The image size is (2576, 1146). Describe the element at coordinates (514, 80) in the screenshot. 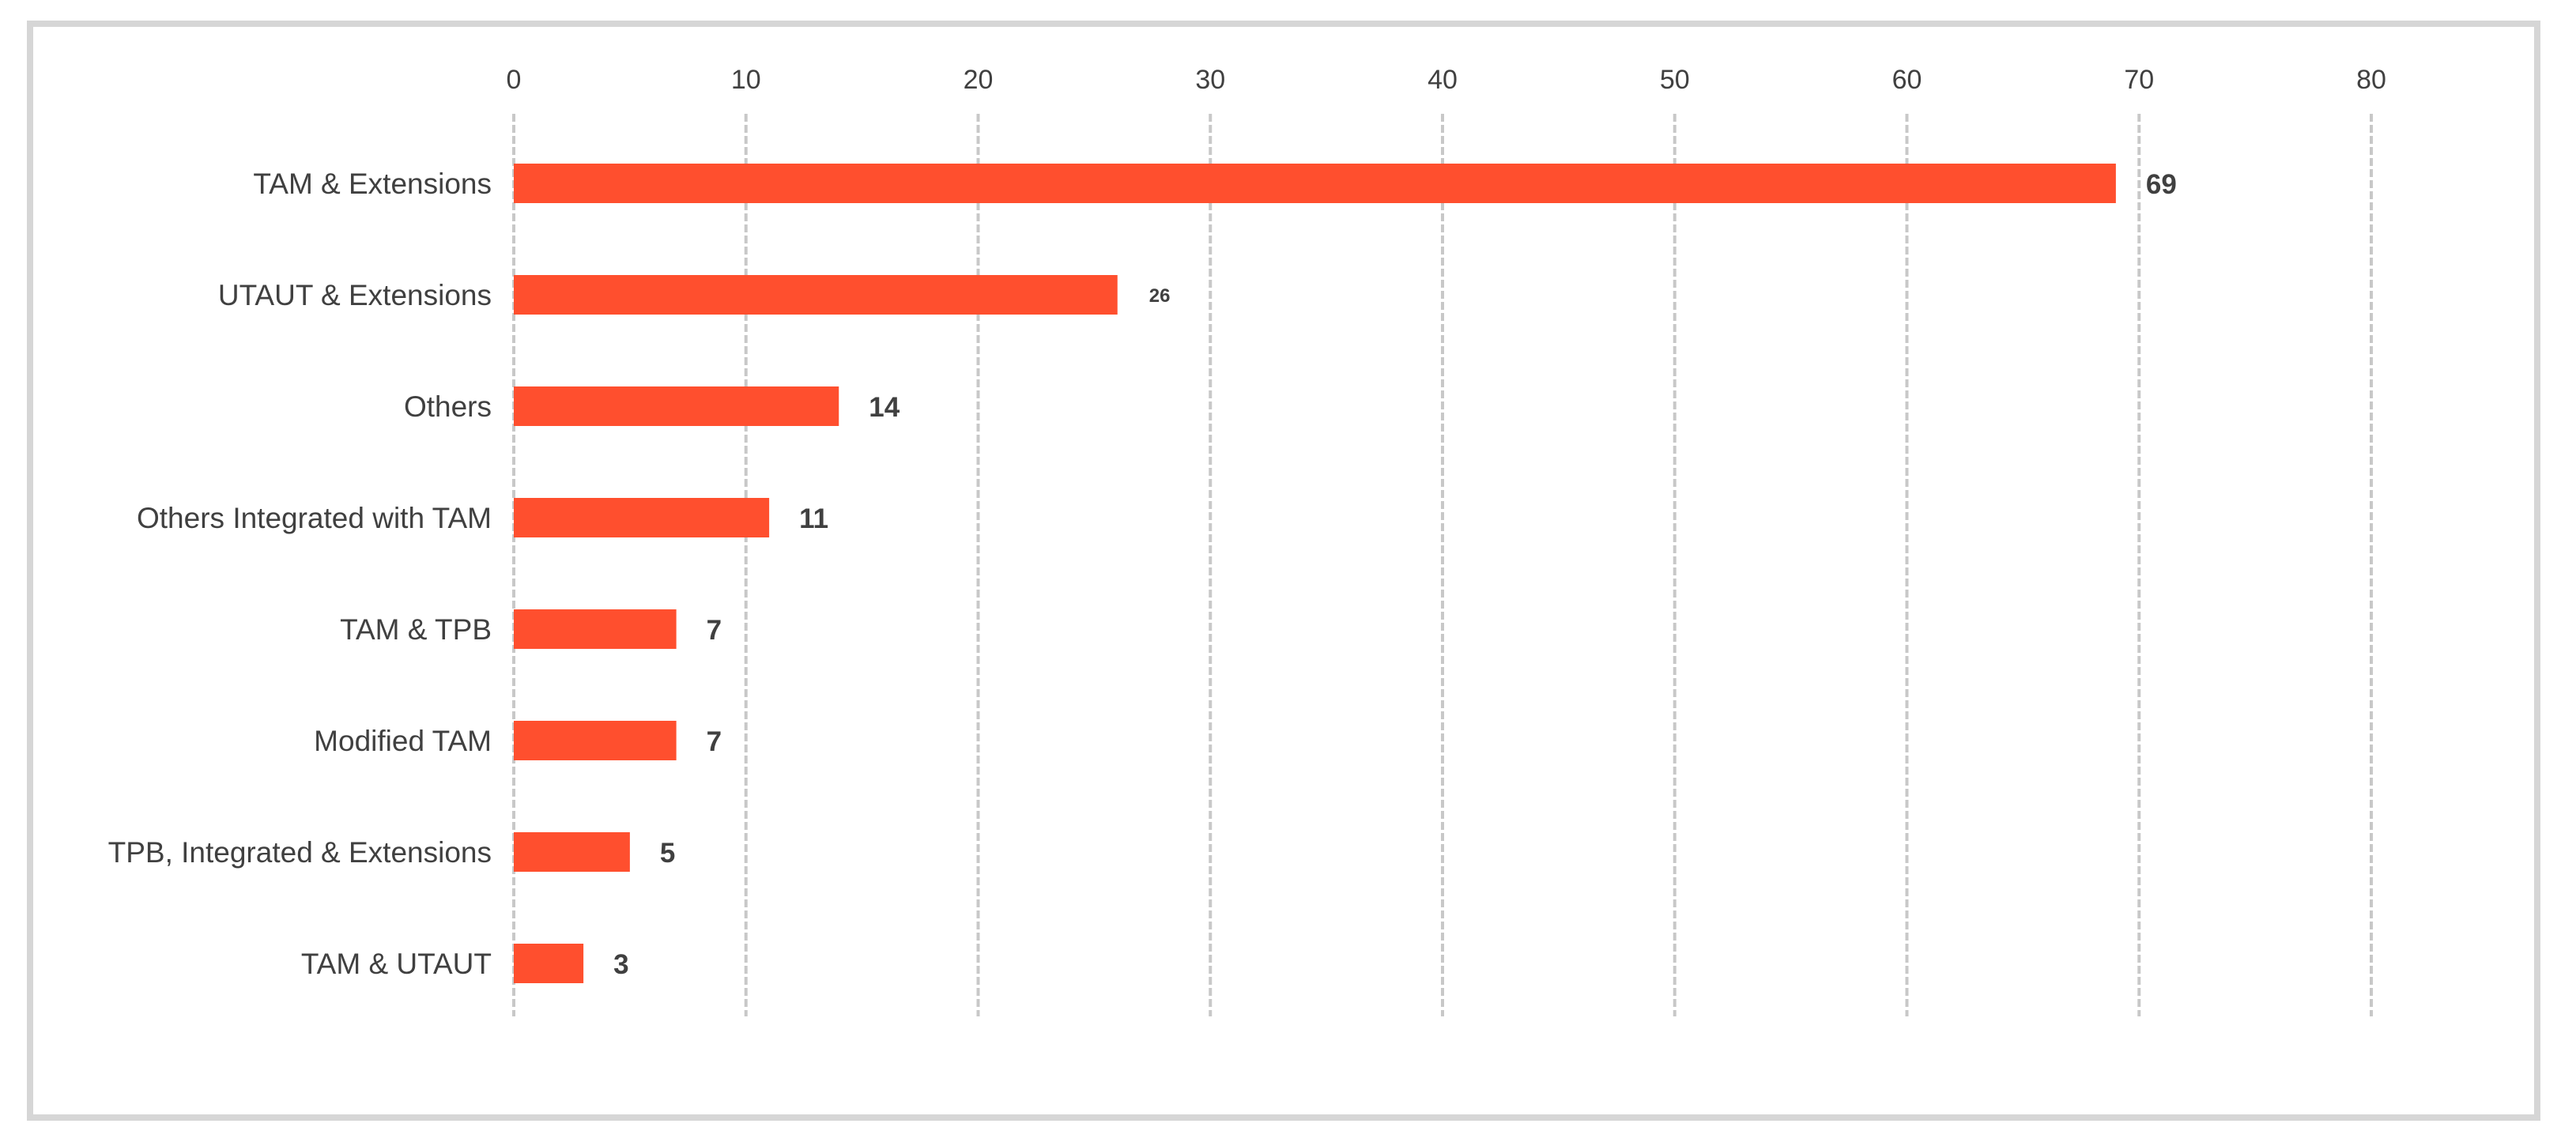

I see `x-tick-label-0: 0` at that location.